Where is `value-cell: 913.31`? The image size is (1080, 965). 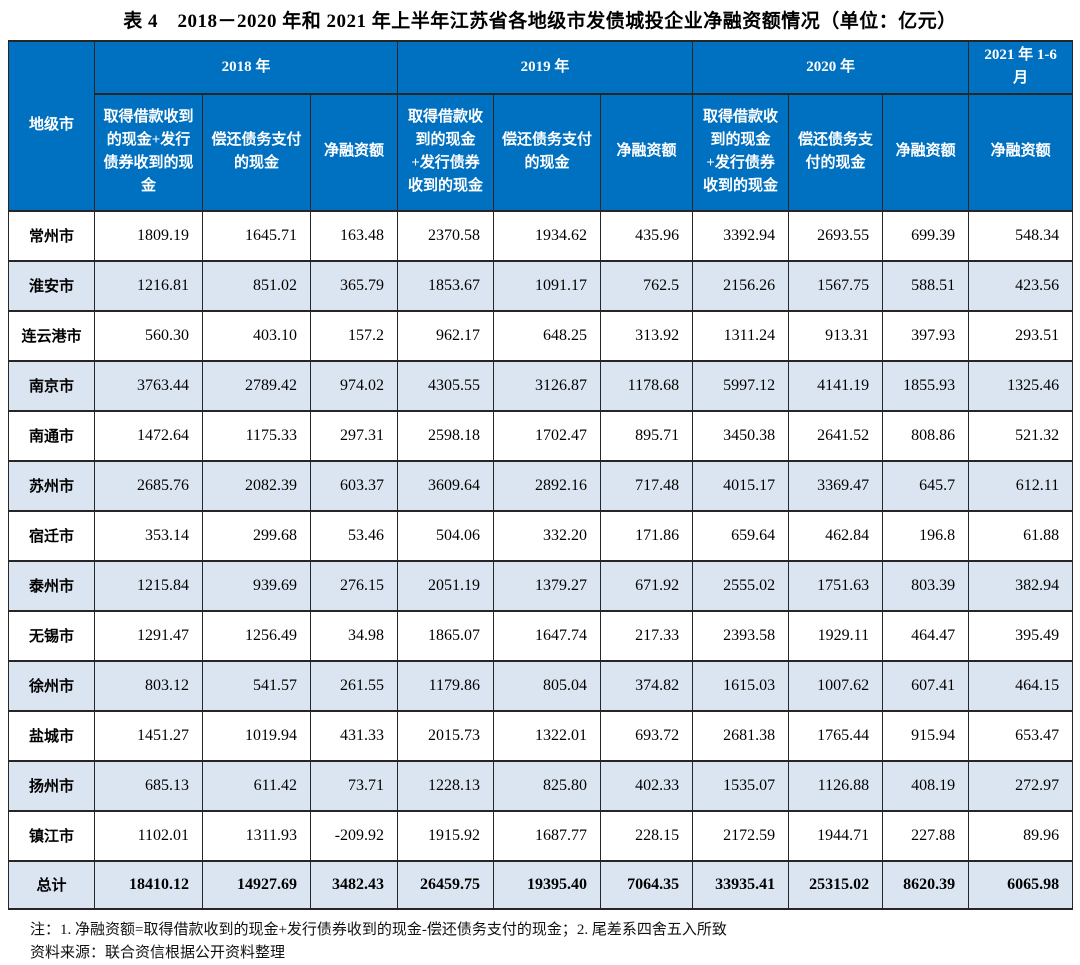 value-cell: 913.31 is located at coordinates (836, 336).